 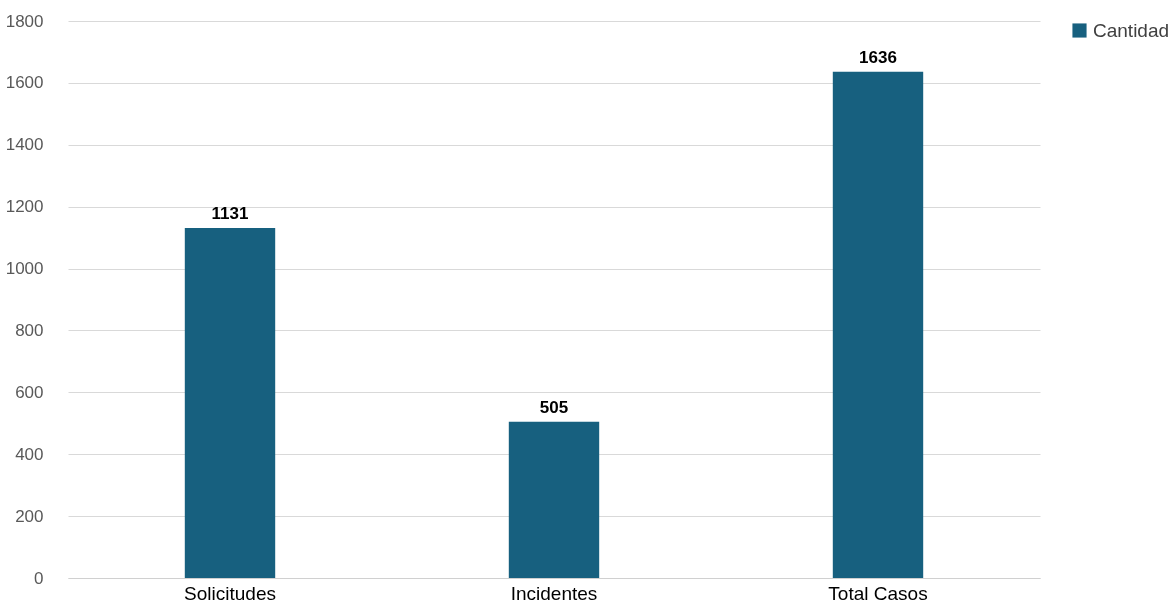 I want to click on y-tick-label: 600, so click(x=29, y=392).